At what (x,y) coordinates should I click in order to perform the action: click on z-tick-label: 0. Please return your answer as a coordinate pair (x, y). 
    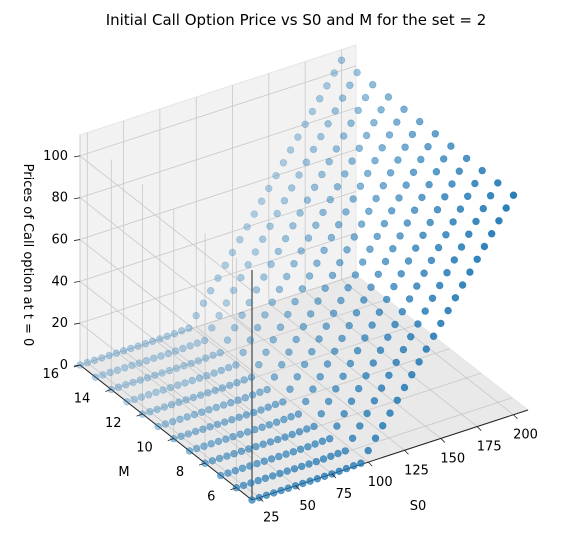
    Looking at the image, I should click on (64, 365).